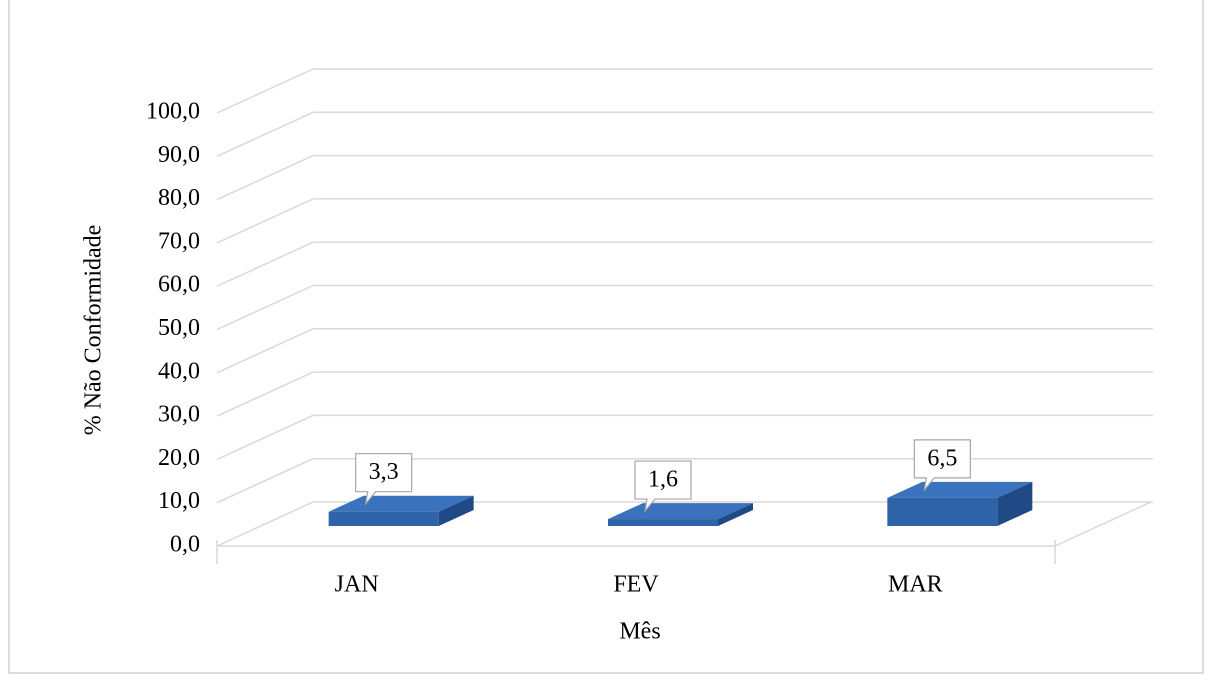 The width and height of the screenshot is (1213, 681). Describe the element at coordinates (179, 458) in the screenshot. I see `y-tick-label: 20,0` at that location.